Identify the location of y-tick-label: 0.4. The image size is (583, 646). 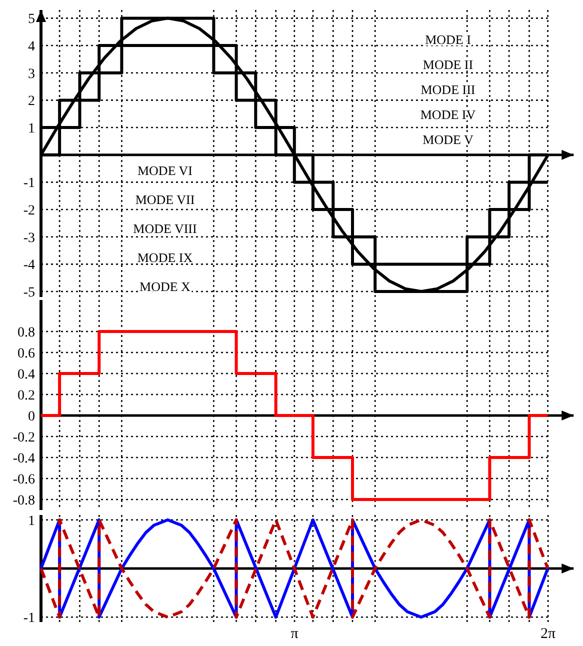
(26, 374).